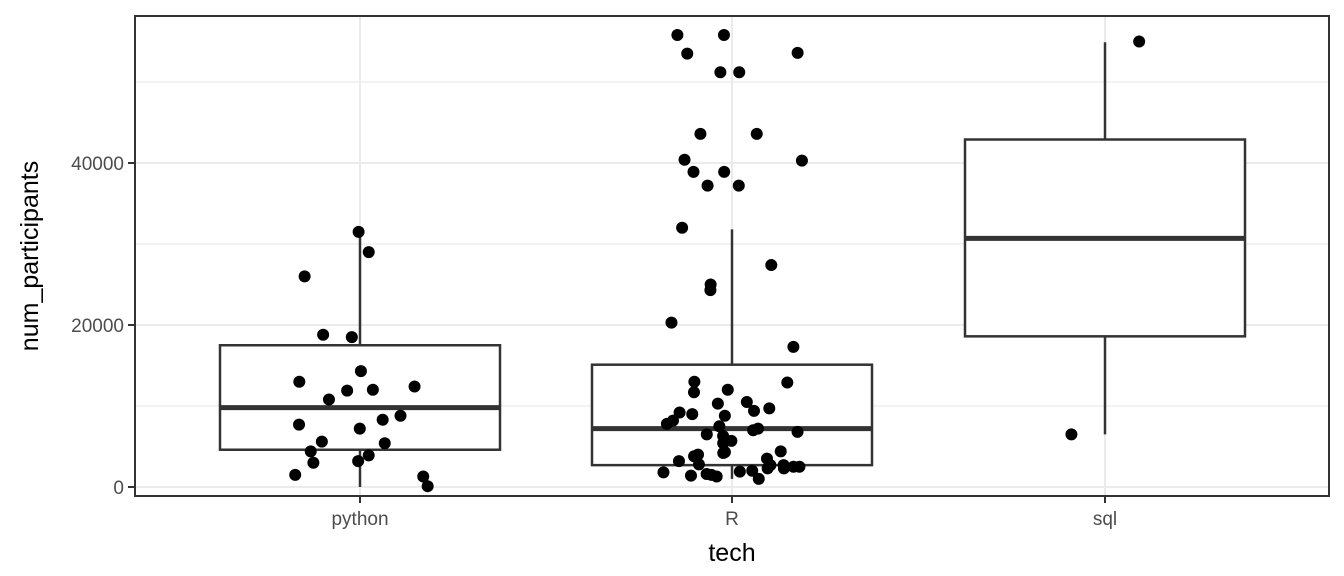  I want to click on y-tick-label: 40000, so click(97, 164).